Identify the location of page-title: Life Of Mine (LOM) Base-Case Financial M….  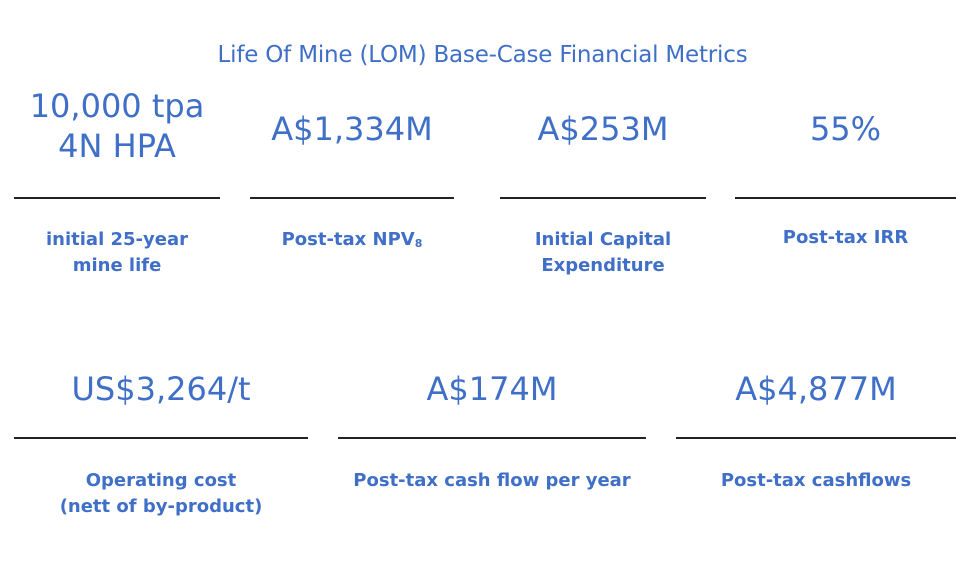
(482, 55).